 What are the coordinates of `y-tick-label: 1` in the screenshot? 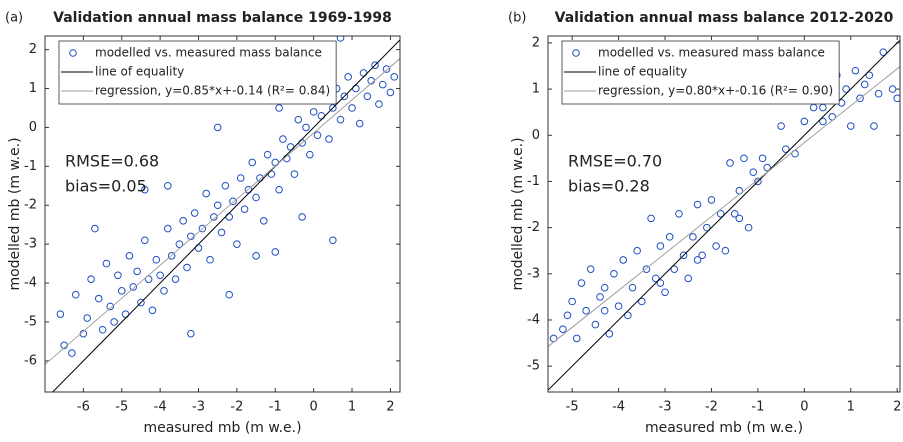 It's located at (33, 88).